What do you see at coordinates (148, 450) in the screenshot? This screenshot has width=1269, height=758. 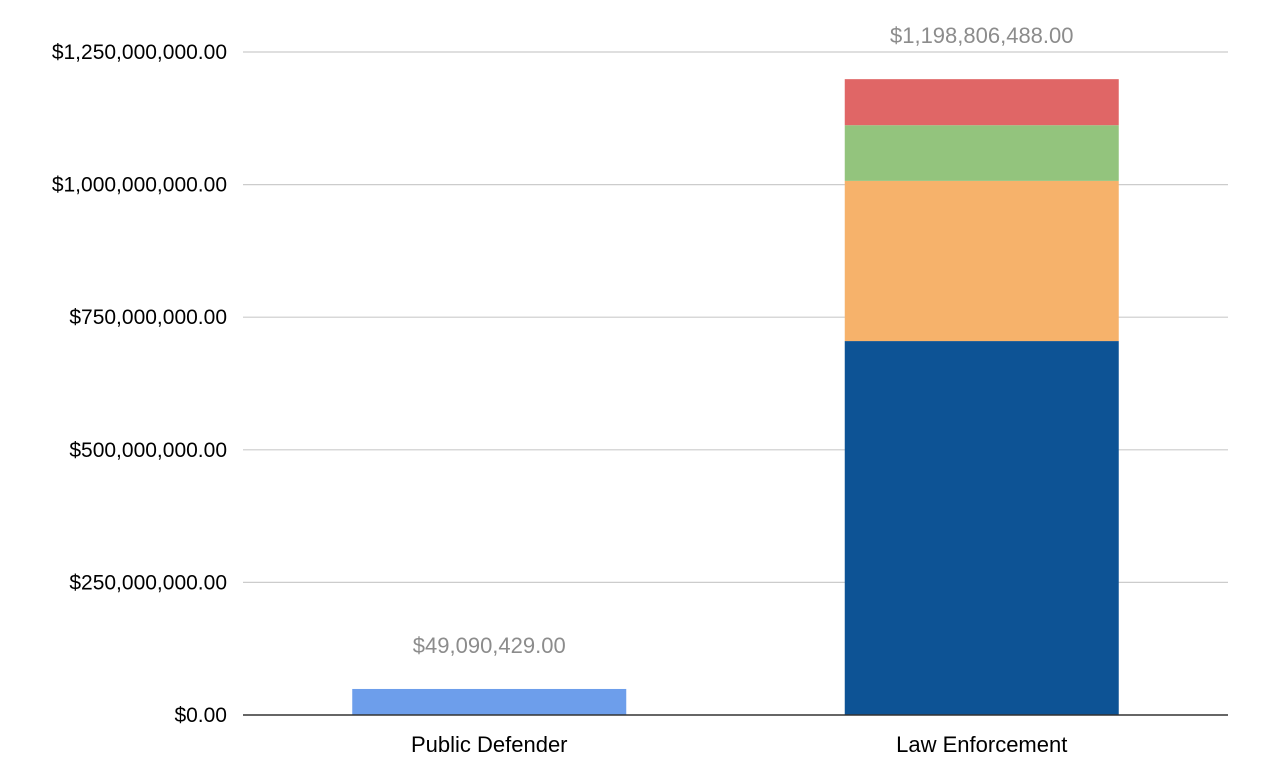 I see `y-tick-label: $500,000,000.00` at bounding box center [148, 450].